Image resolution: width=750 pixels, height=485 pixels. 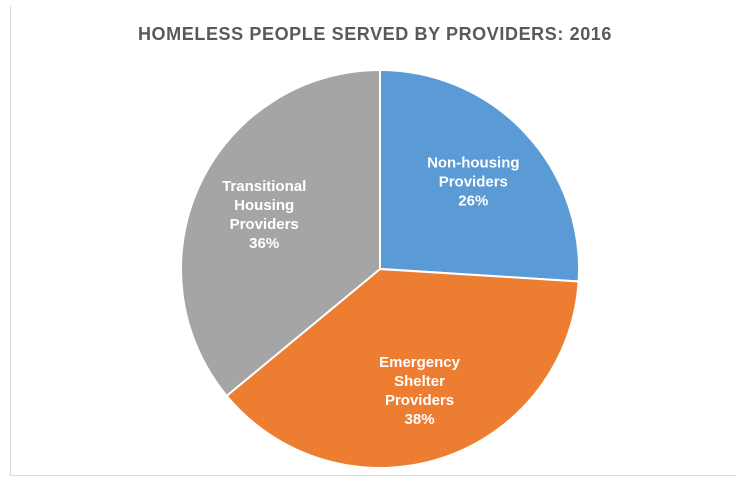 What do you see at coordinates (420, 362) in the screenshot?
I see `slice-category-label: Emergency` at bounding box center [420, 362].